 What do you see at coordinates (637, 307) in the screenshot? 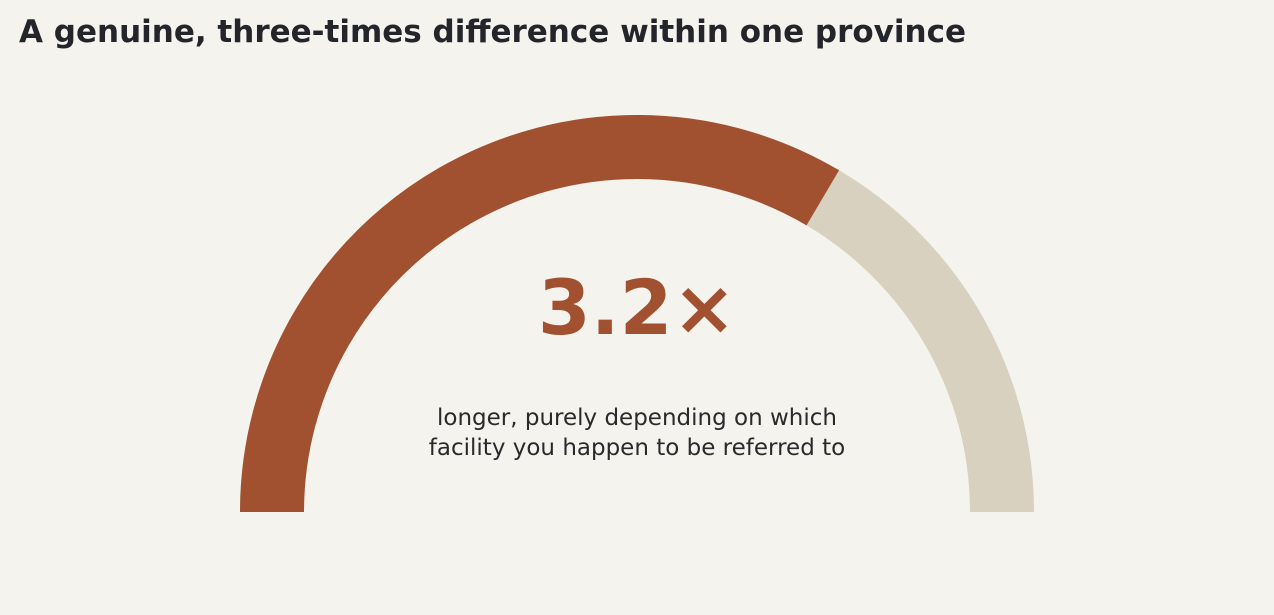
I see `gauge-value-label: 3.2×` at bounding box center [637, 307].